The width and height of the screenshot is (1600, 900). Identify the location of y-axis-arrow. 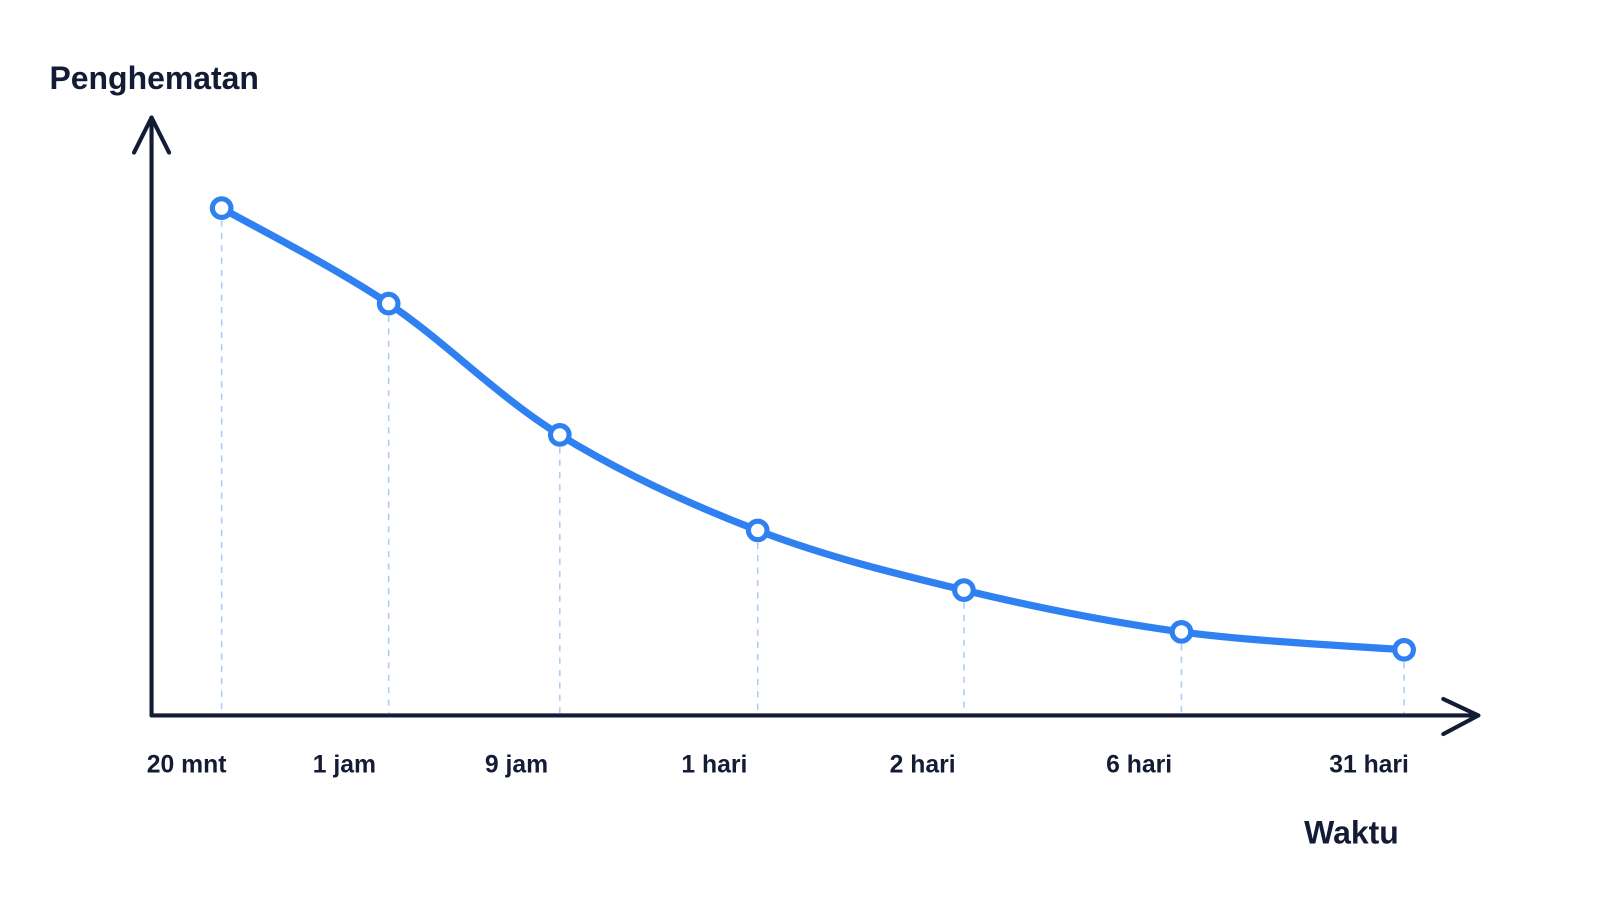
(151, 135).